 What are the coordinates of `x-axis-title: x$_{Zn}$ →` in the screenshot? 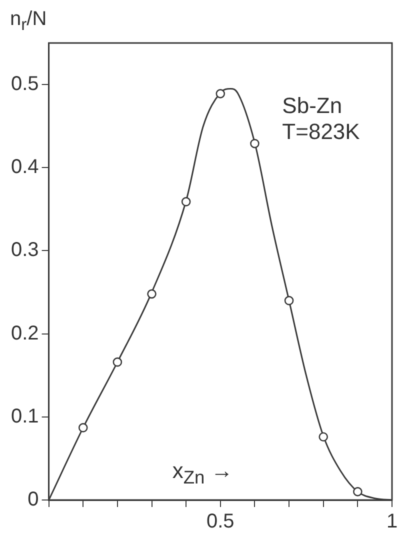 It's located at (202, 473).